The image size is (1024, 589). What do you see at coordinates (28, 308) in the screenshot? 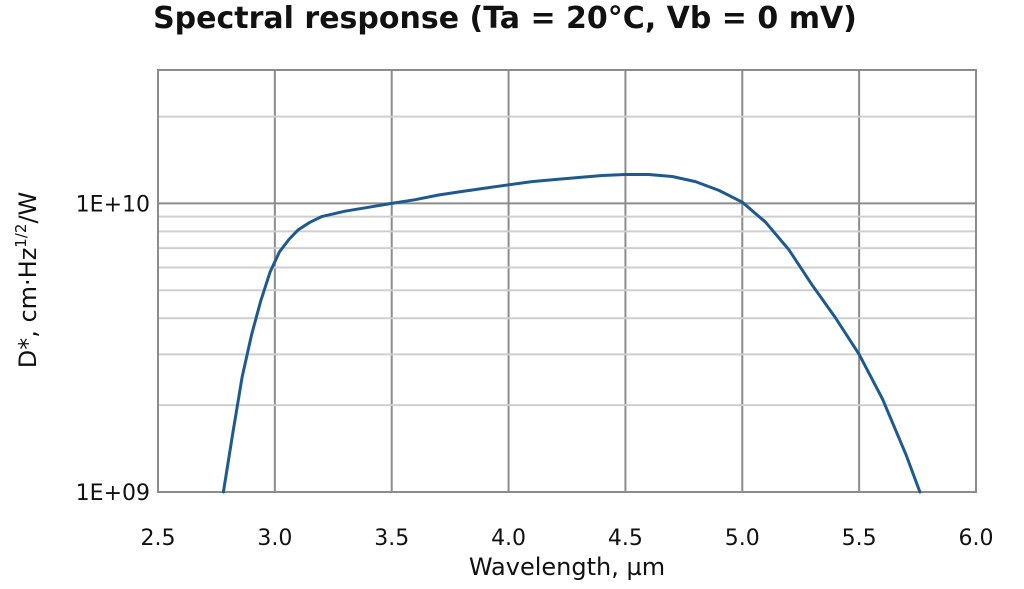
I see `y-axis-label-main: D*, cm·Hz` at bounding box center [28, 308].